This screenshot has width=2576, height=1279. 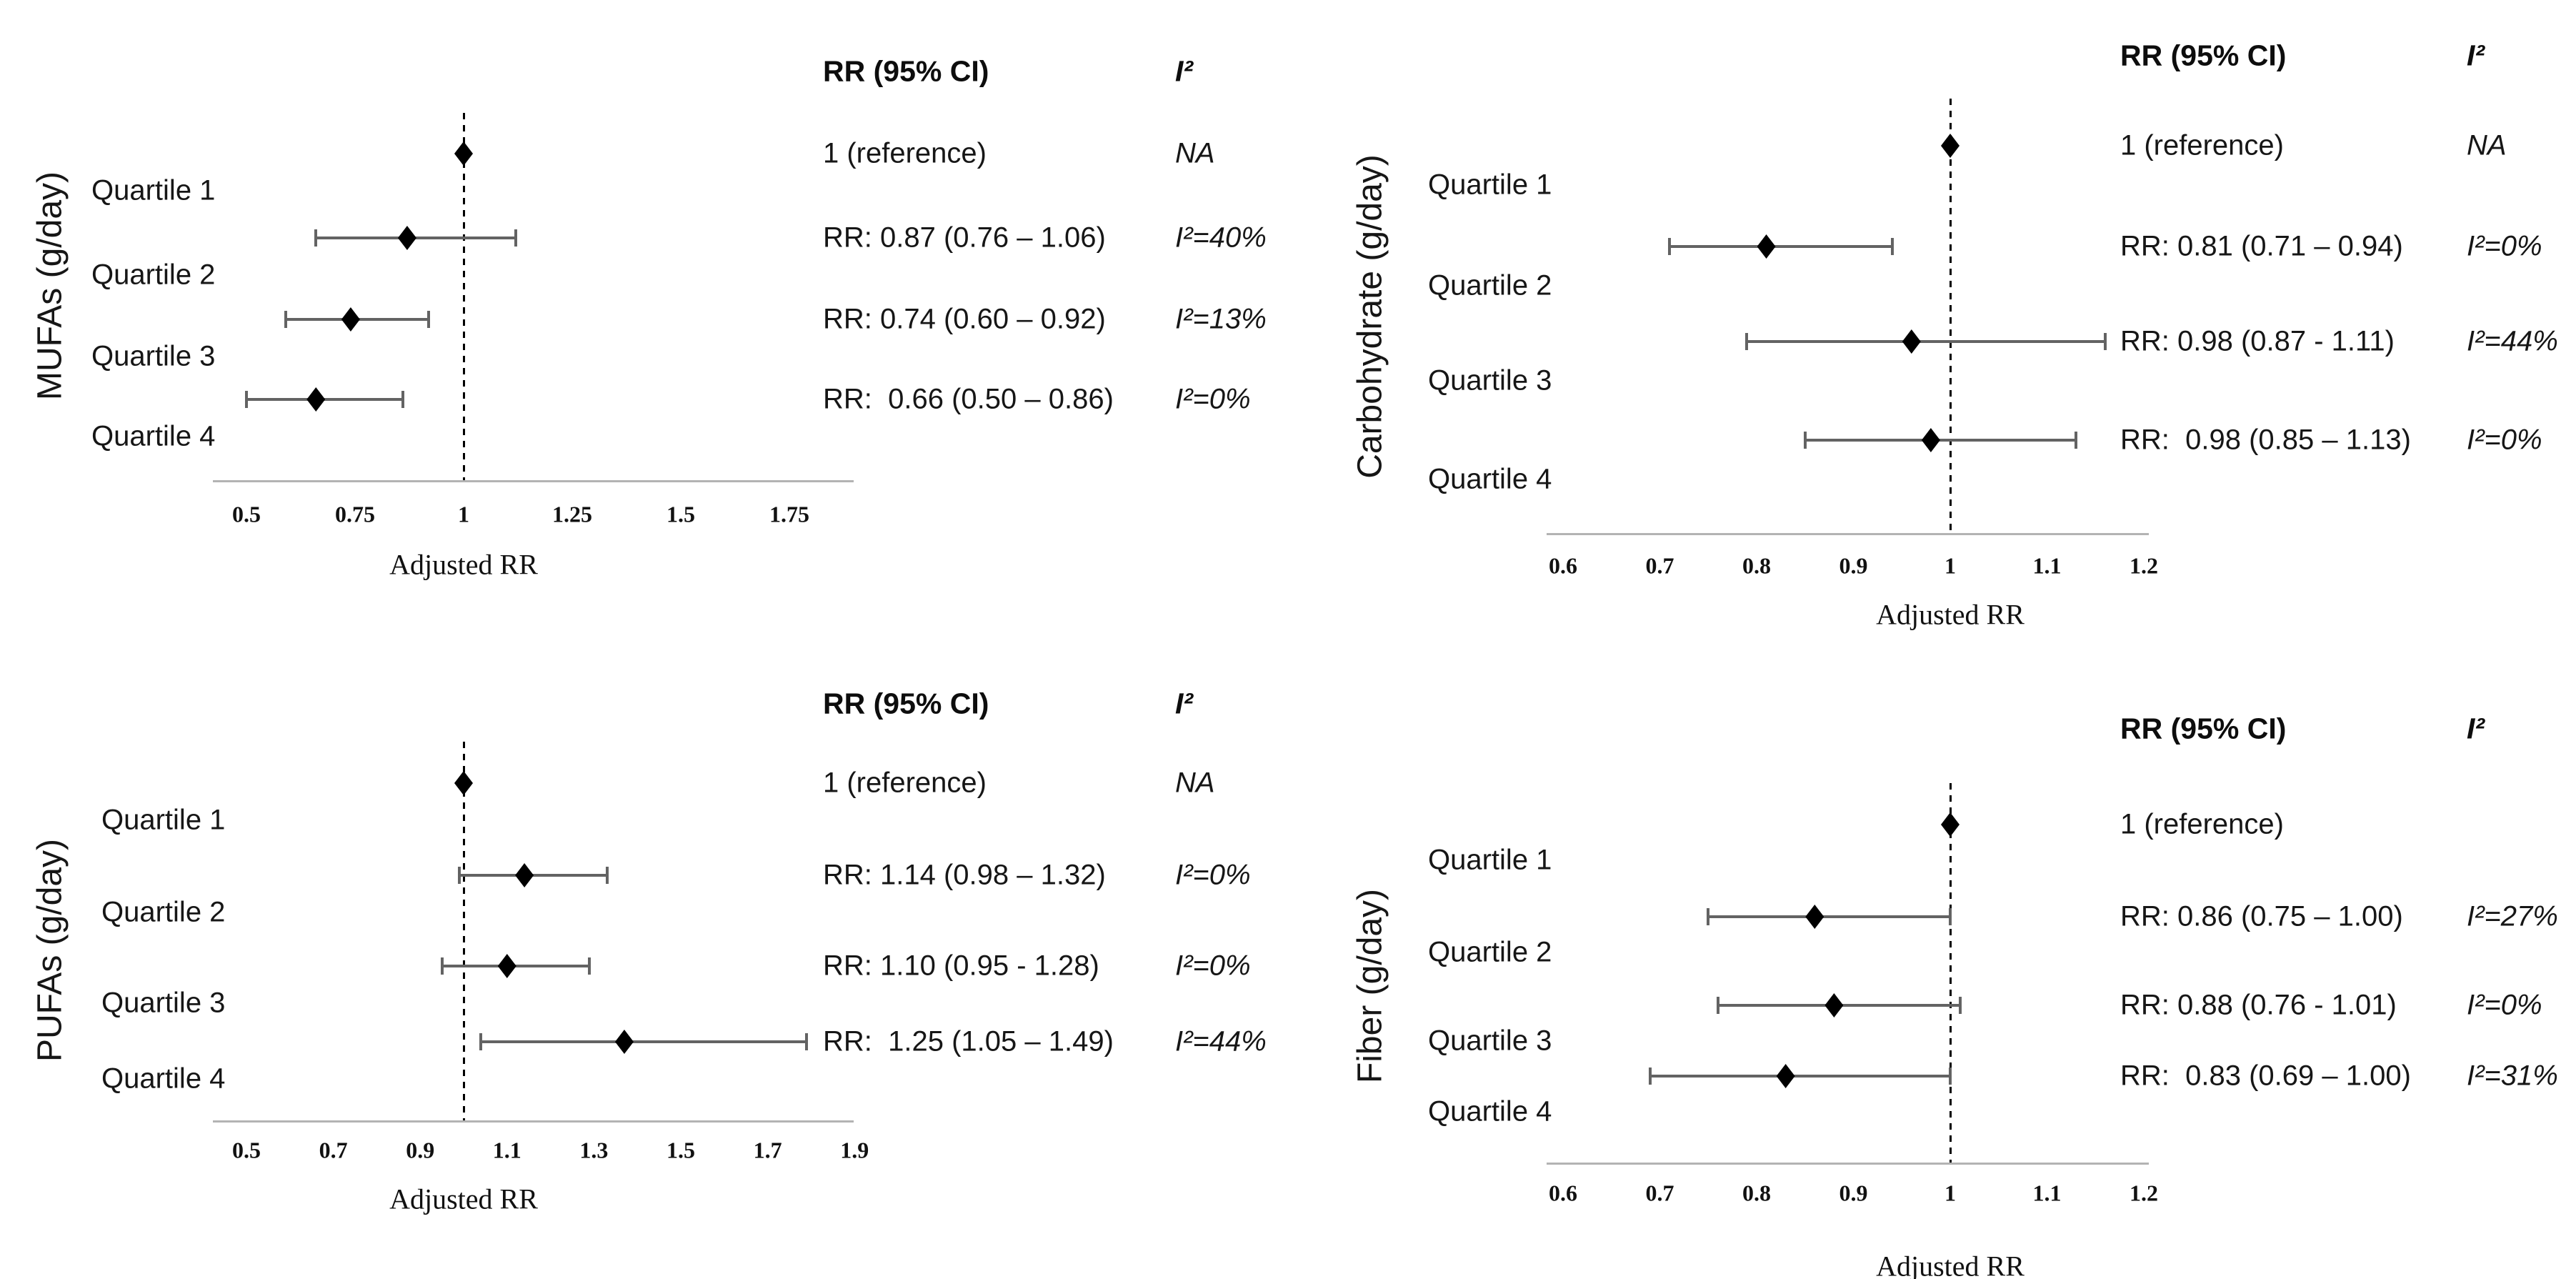 I want to click on x-tick-label: 0.6, so click(x=1563, y=1193).